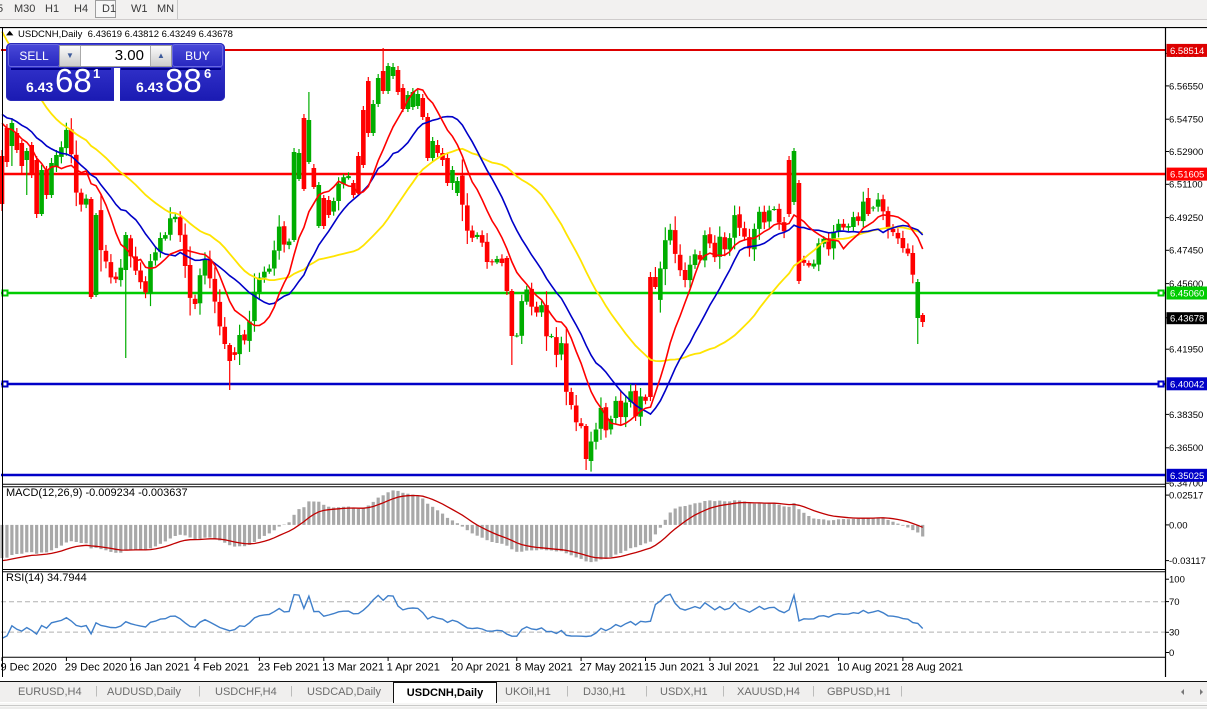 The height and width of the screenshot is (709, 1207). Describe the element at coordinates (1186, 415) in the screenshot. I see `svg-text: 6.38350` at that location.